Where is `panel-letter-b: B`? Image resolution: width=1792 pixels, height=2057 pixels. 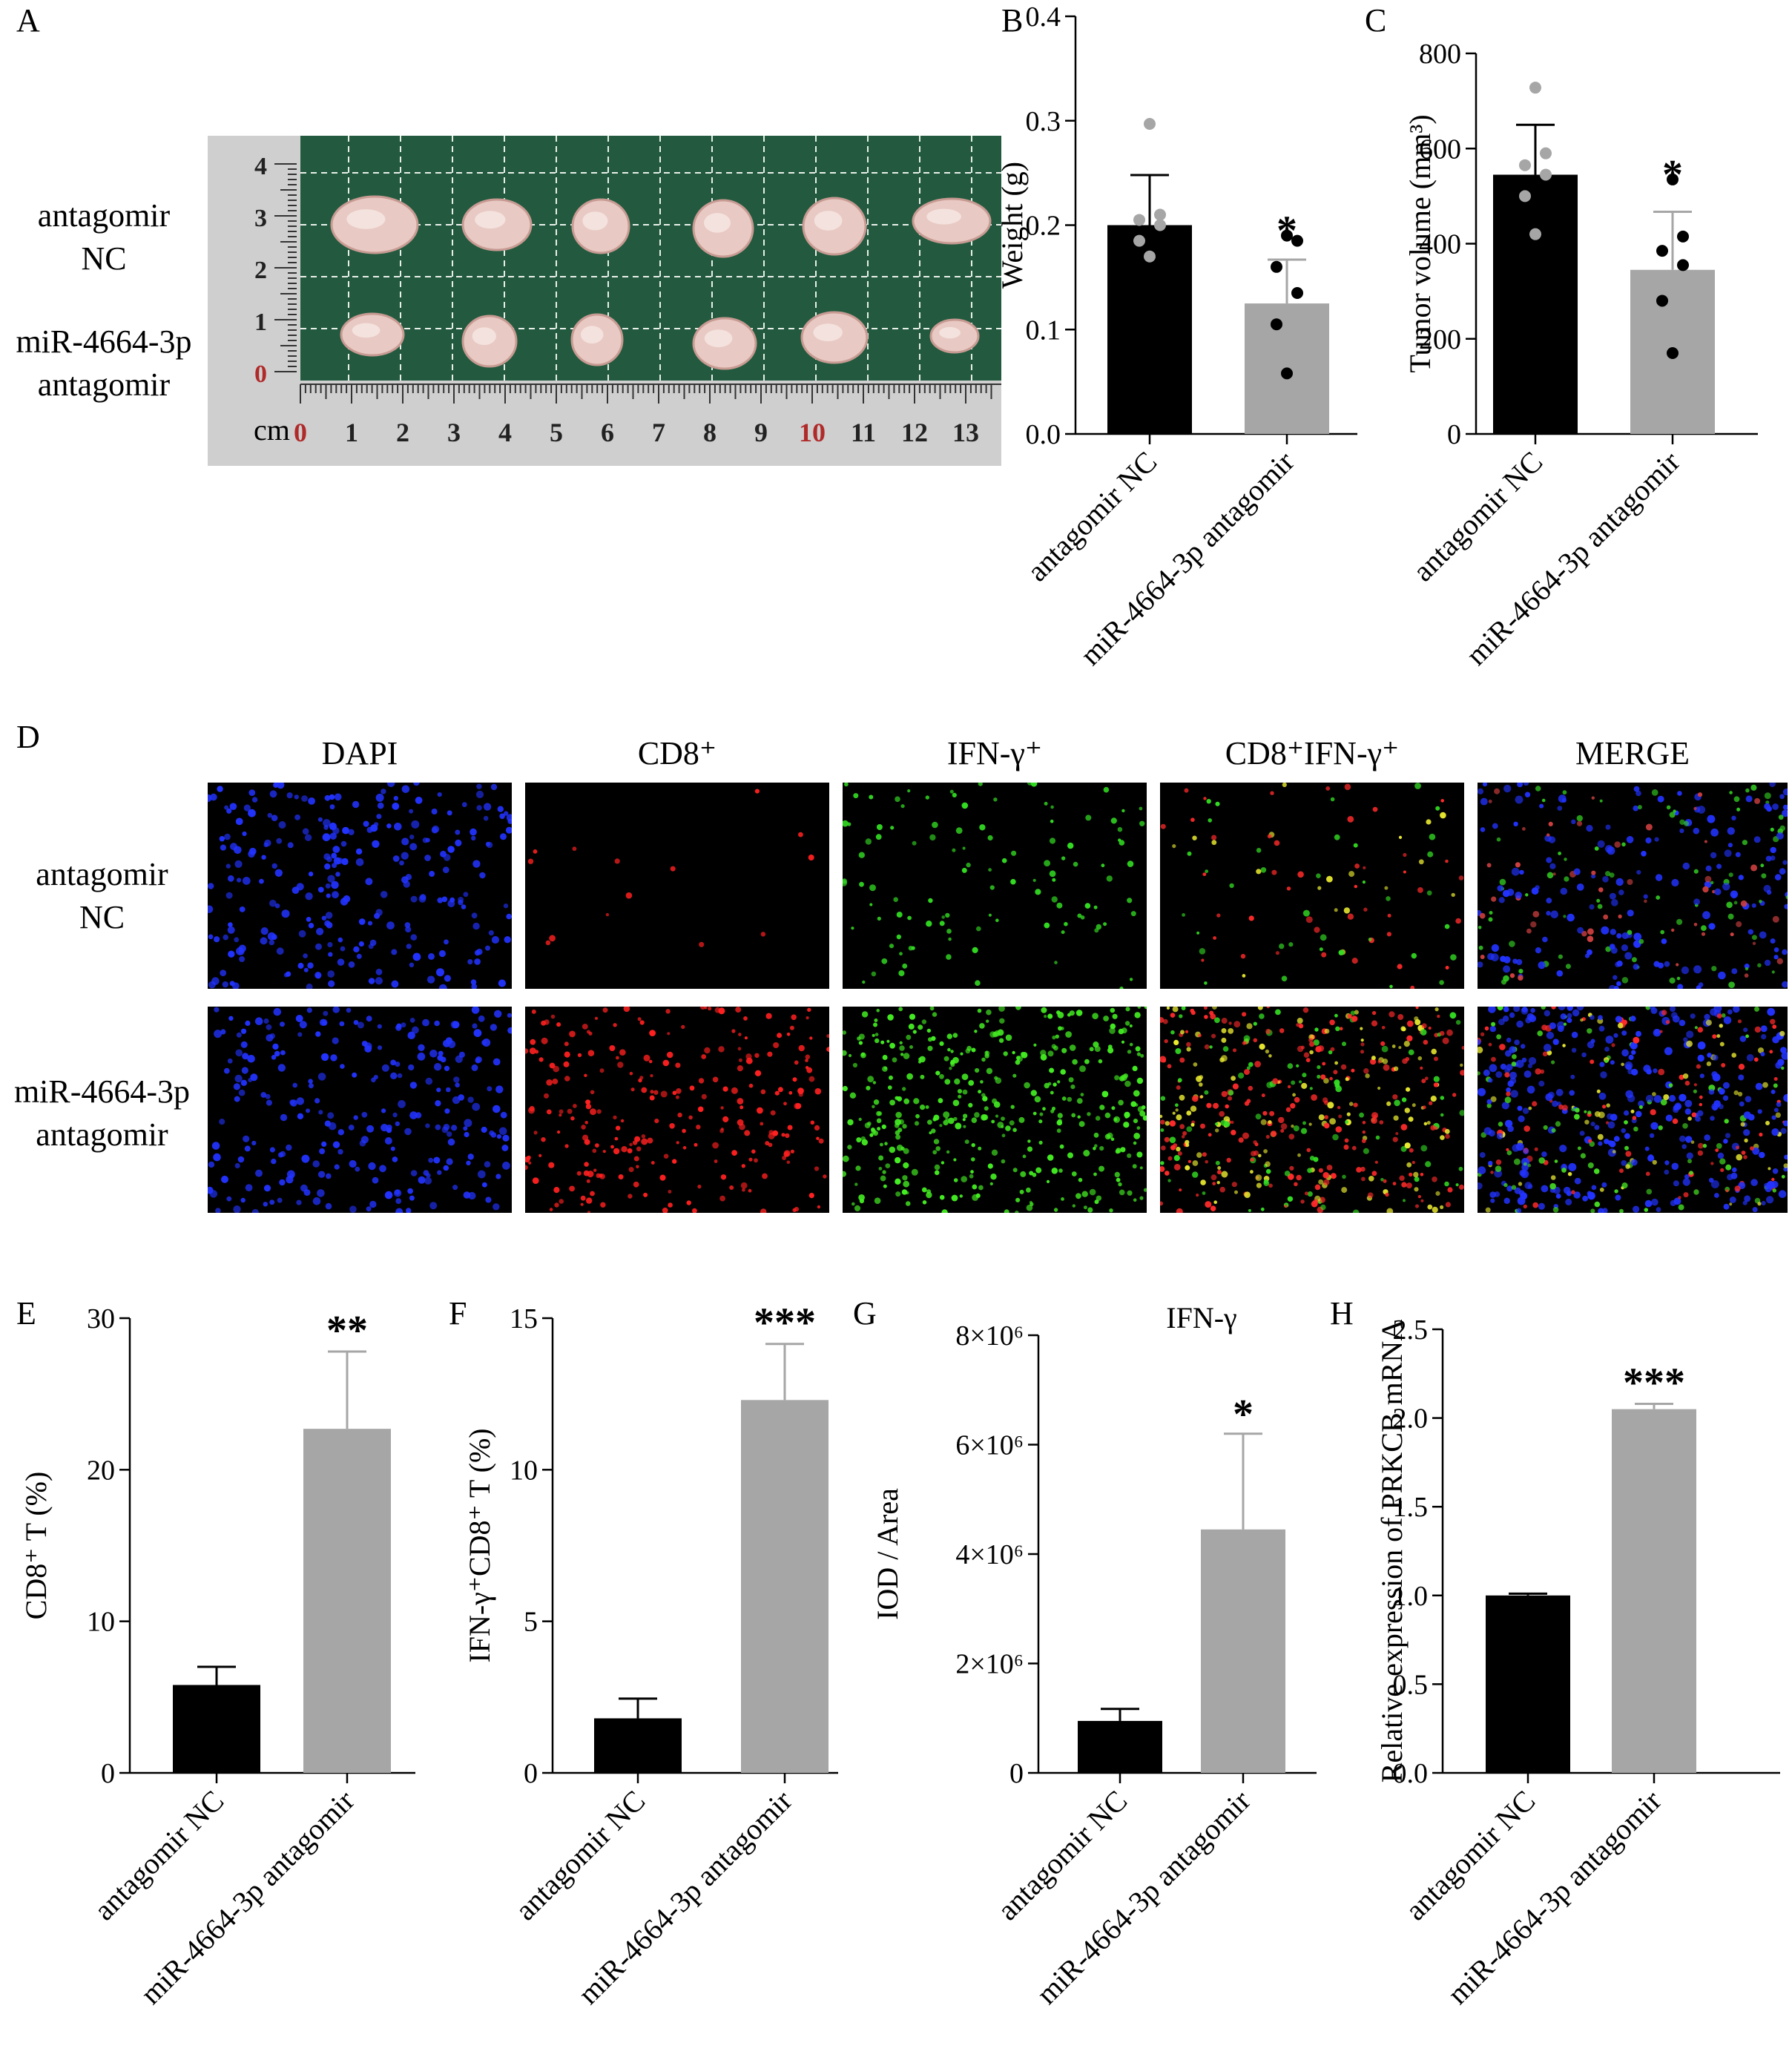 panel-letter-b: B is located at coordinates (1013, 20).